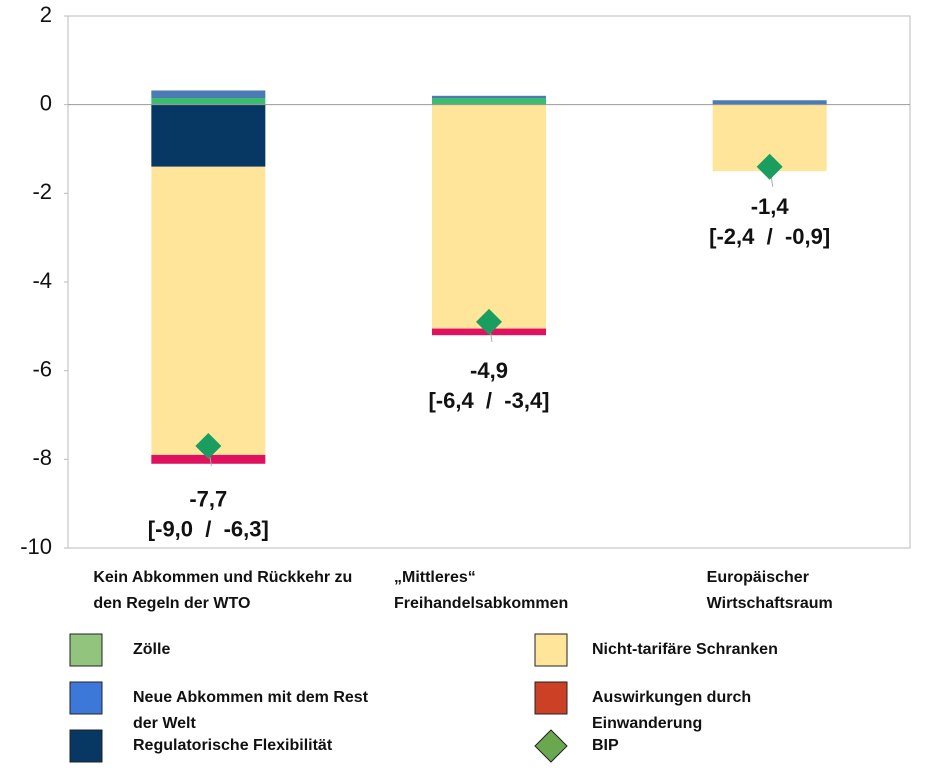 This screenshot has height=778, width=926. What do you see at coordinates (152, 649) in the screenshot?
I see `legend-label: Zölle` at bounding box center [152, 649].